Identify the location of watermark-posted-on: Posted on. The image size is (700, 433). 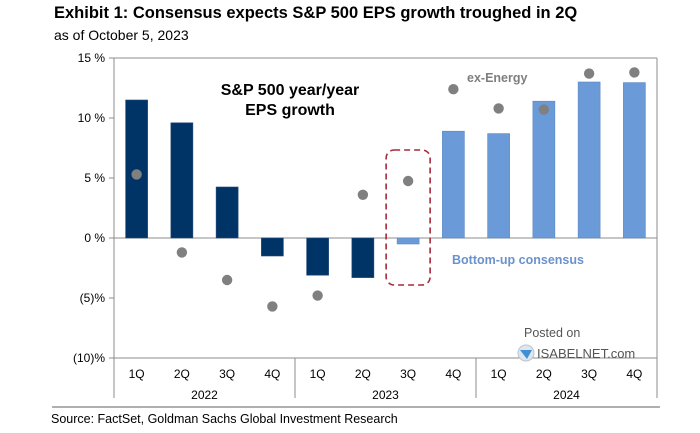
(552, 333).